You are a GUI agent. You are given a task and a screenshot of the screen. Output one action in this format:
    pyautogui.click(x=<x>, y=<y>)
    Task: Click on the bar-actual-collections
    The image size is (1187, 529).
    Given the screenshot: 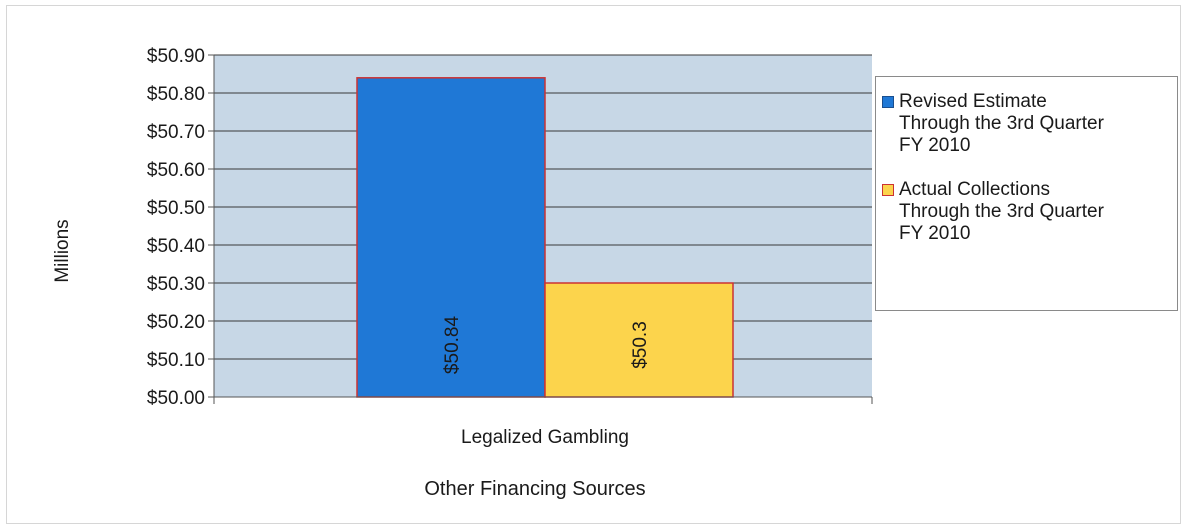 What is the action you would take?
    pyautogui.click(x=639, y=340)
    